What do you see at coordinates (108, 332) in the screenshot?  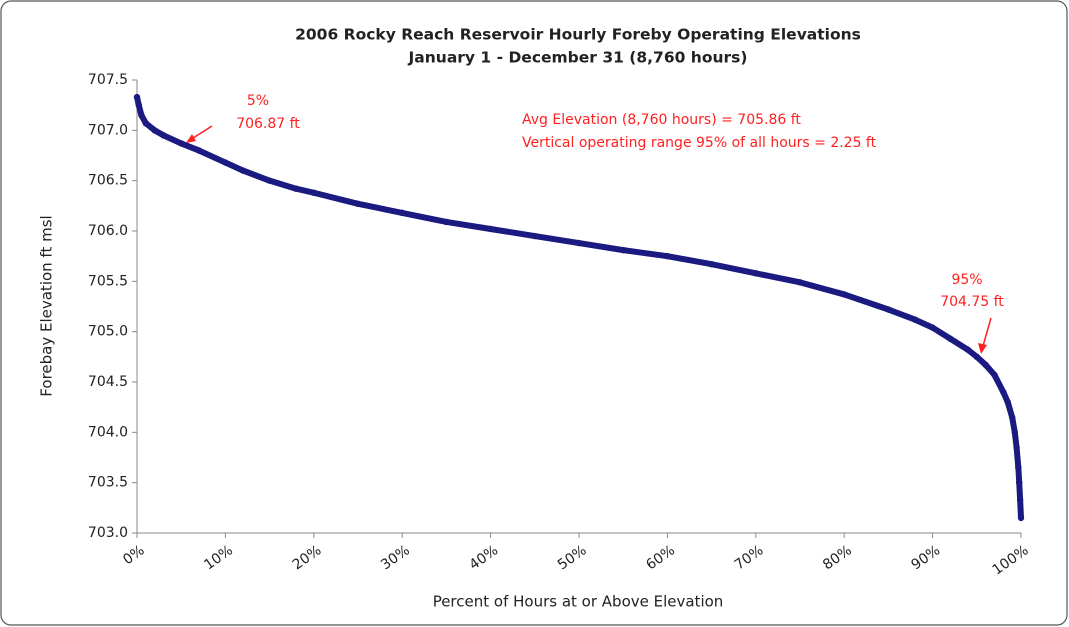 I see `y-tick-label: 705.0` at bounding box center [108, 332].